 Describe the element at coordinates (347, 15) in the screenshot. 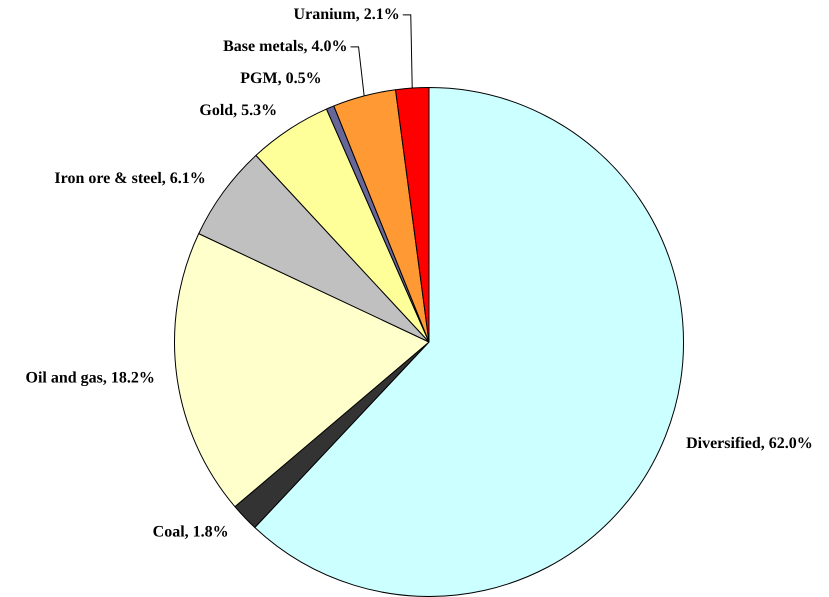

I see `slice-label: Uranium, 2.1%` at that location.